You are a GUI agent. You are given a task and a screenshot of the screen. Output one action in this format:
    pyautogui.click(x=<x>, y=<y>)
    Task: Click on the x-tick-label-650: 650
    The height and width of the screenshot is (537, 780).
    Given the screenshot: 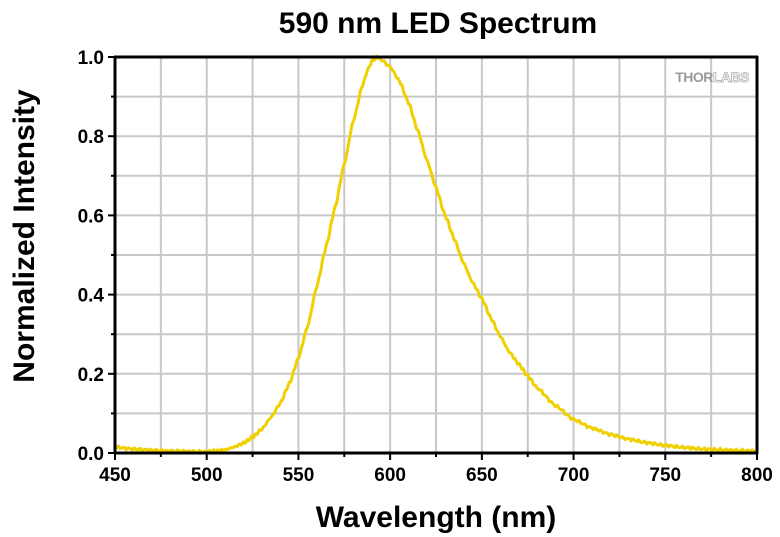 What is the action you would take?
    pyautogui.click(x=482, y=475)
    